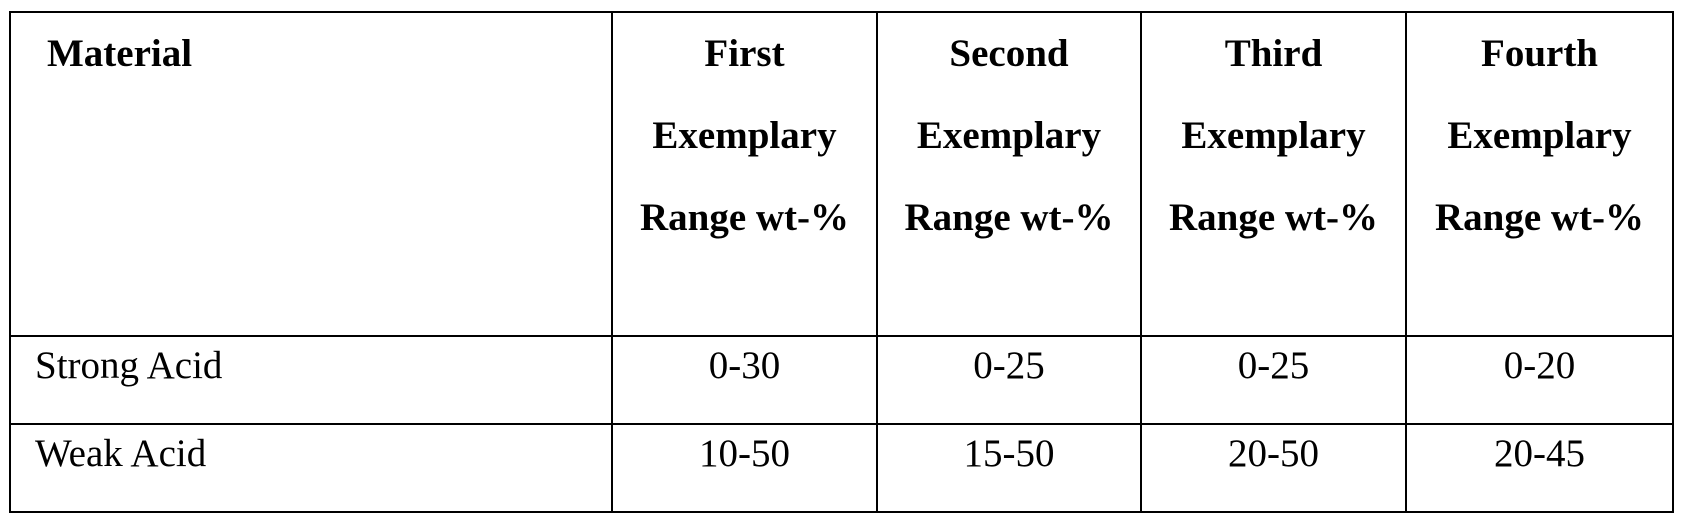  What do you see at coordinates (1539, 174) in the screenshot?
I see `header-cell: Fourth Exemplary Range wt-%` at bounding box center [1539, 174].